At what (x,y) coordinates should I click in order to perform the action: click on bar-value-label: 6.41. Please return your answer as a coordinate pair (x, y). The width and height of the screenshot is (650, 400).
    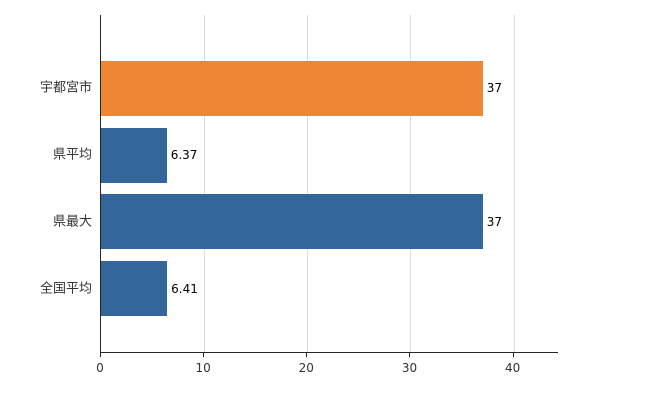
    Looking at the image, I should click on (184, 288).